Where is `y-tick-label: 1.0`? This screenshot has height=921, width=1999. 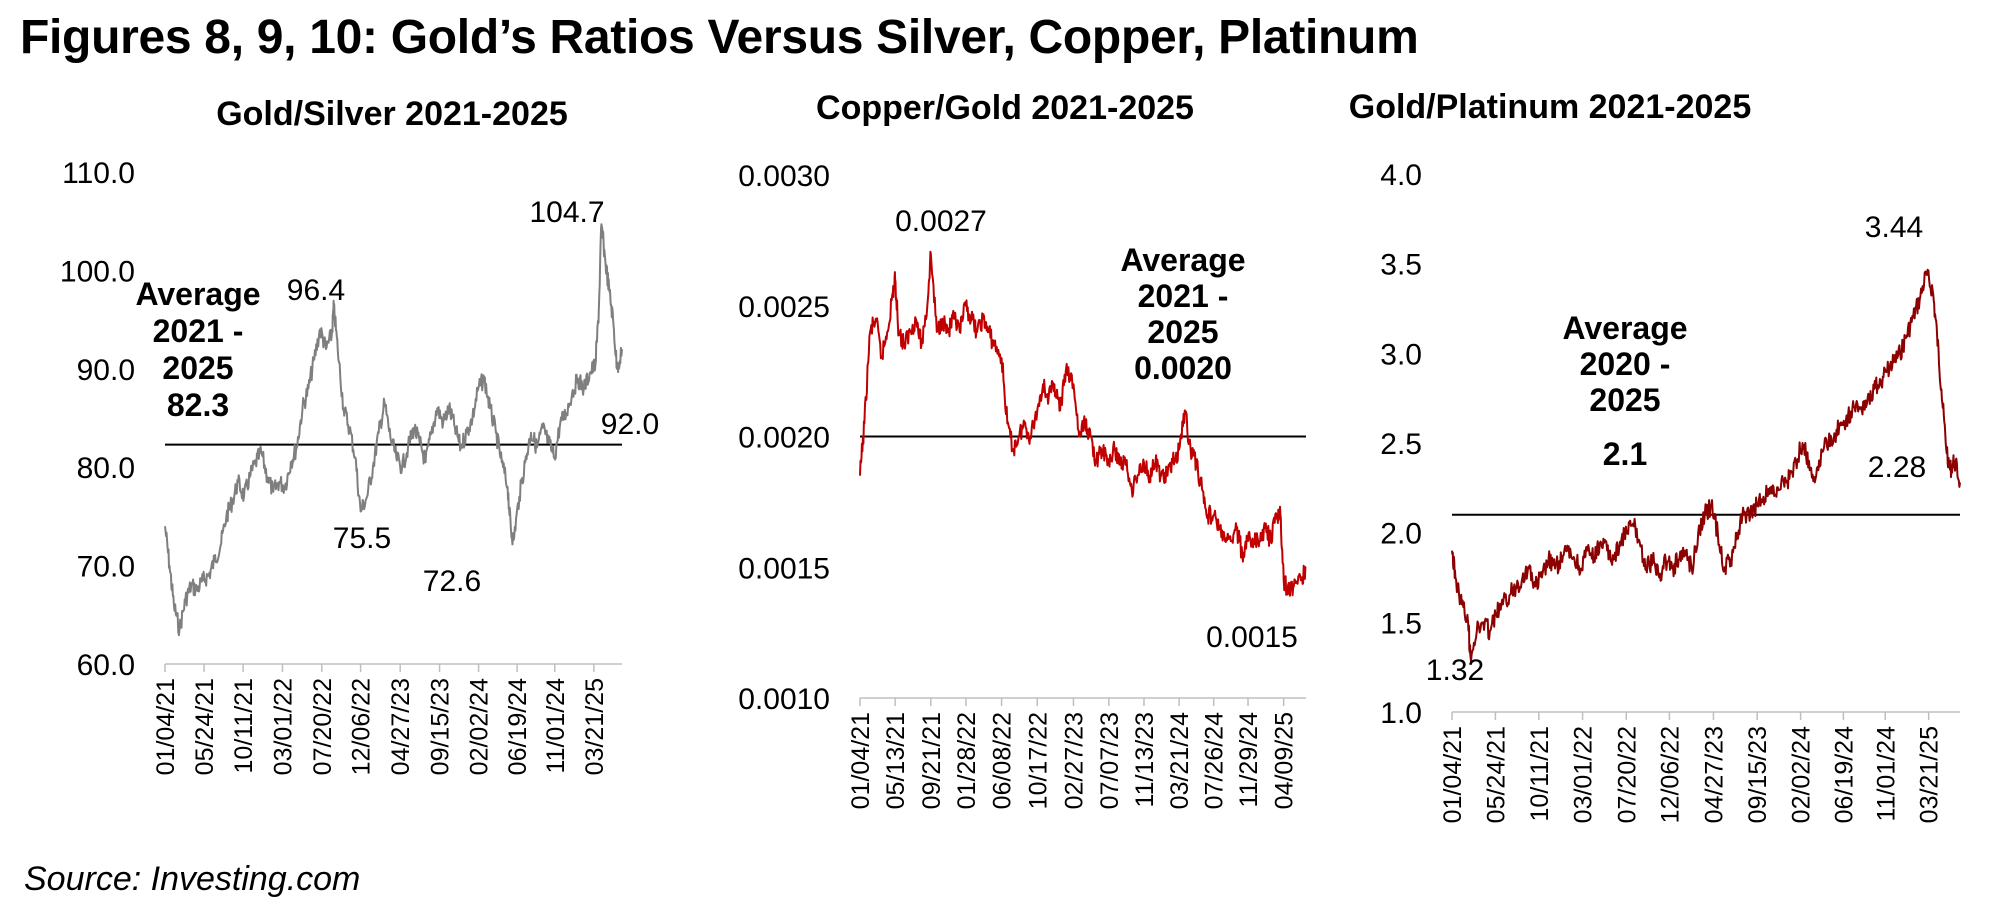
y-tick-label: 1.0 is located at coordinates (1401, 713).